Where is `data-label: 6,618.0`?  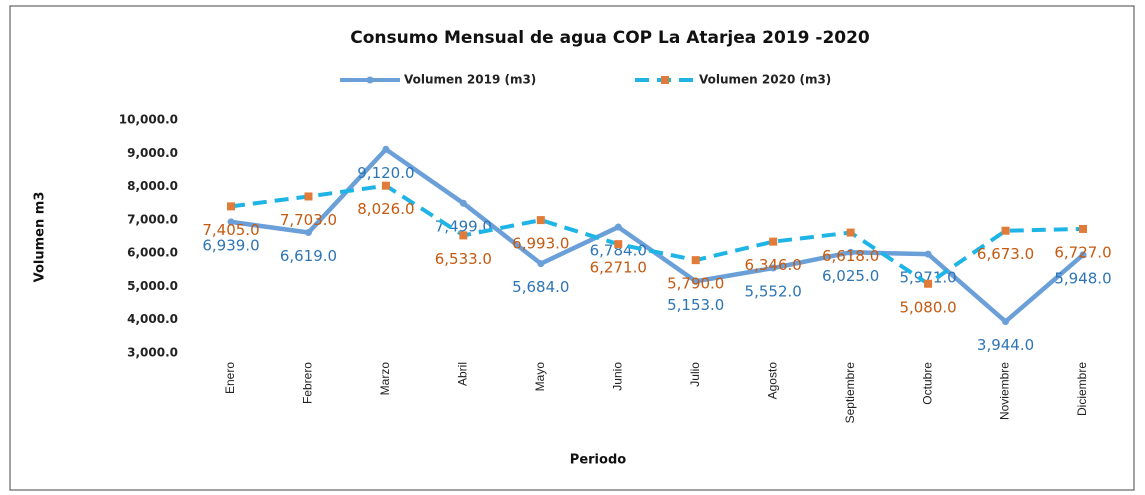 data-label: 6,618.0 is located at coordinates (850, 256).